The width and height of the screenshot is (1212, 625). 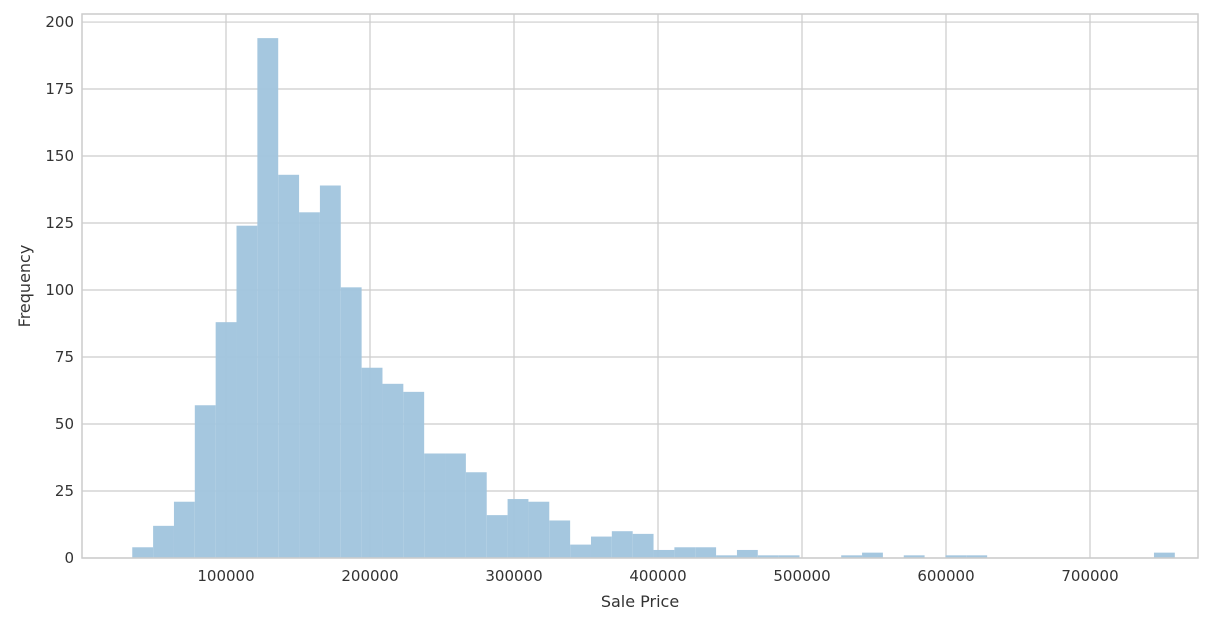 I want to click on y-tick-label: 0, so click(x=69, y=558).